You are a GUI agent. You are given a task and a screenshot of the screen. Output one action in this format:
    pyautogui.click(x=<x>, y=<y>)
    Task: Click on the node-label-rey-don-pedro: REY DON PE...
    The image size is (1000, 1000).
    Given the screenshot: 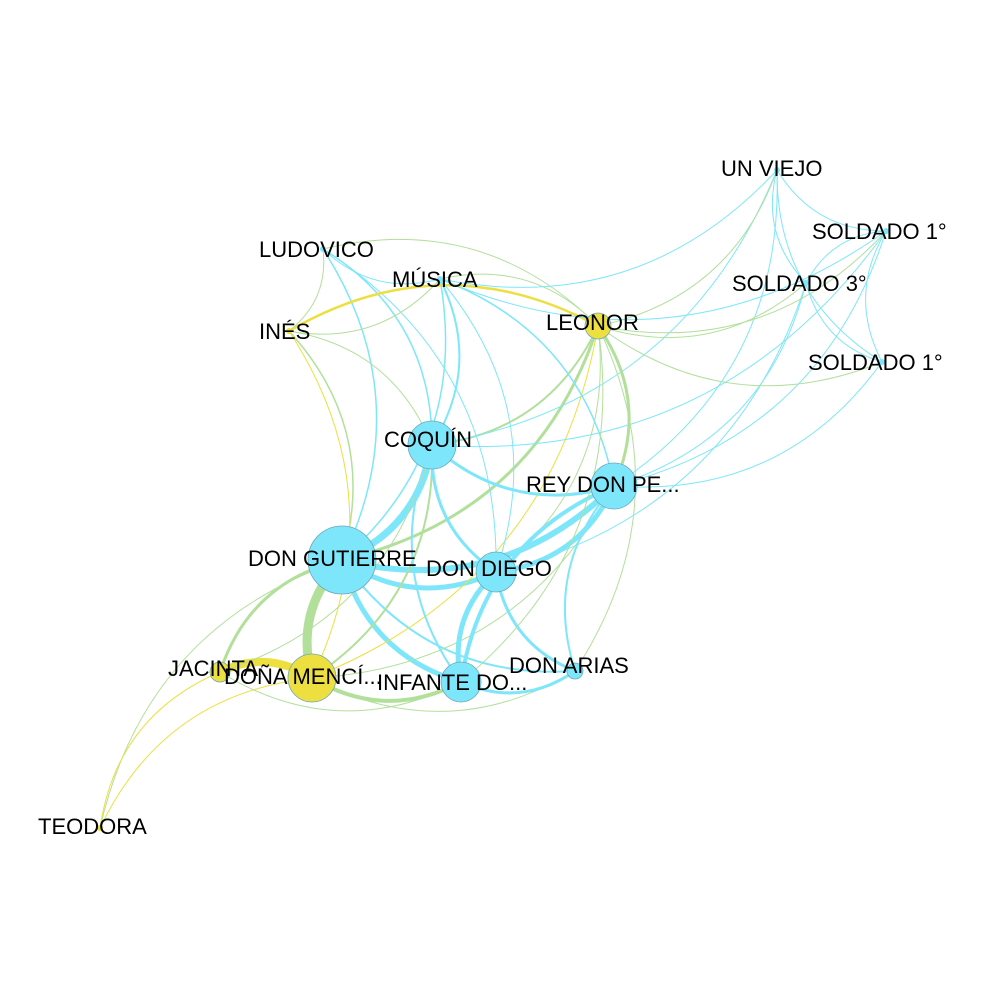 What is the action you would take?
    pyautogui.click(x=603, y=484)
    